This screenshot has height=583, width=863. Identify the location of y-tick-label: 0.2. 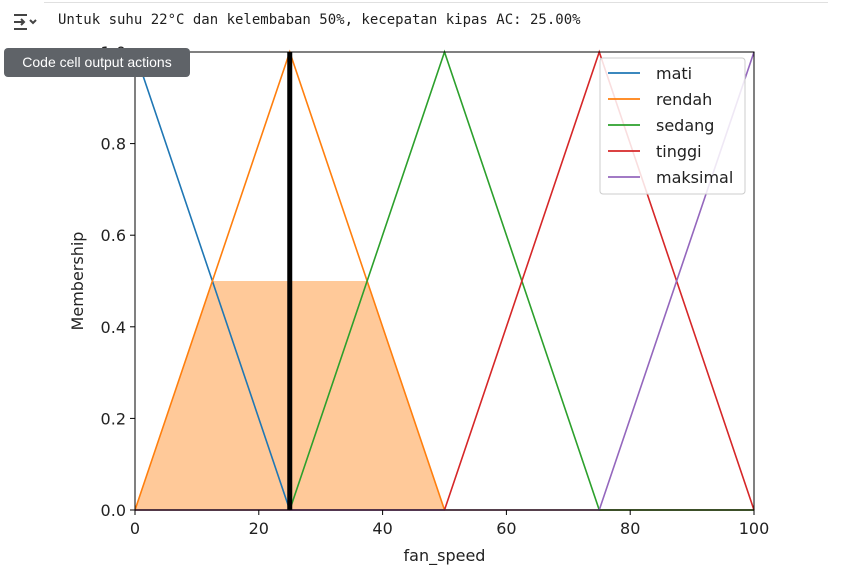
(113, 418).